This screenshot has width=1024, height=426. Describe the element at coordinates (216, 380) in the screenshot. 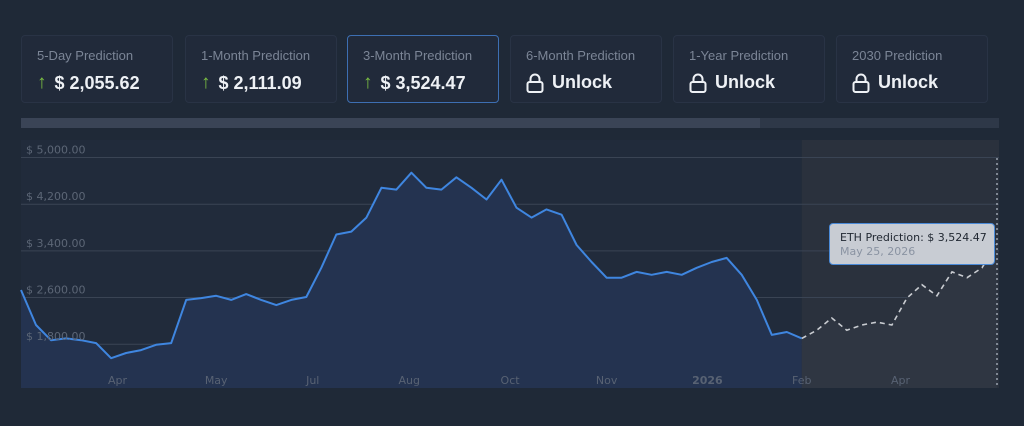

I see `x-tick-label: May` at that location.